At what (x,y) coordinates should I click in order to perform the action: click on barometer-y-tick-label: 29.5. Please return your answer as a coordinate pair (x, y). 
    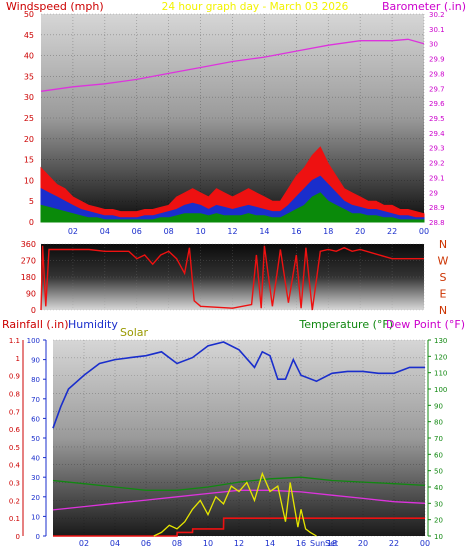
    Looking at the image, I should click on (437, 119).